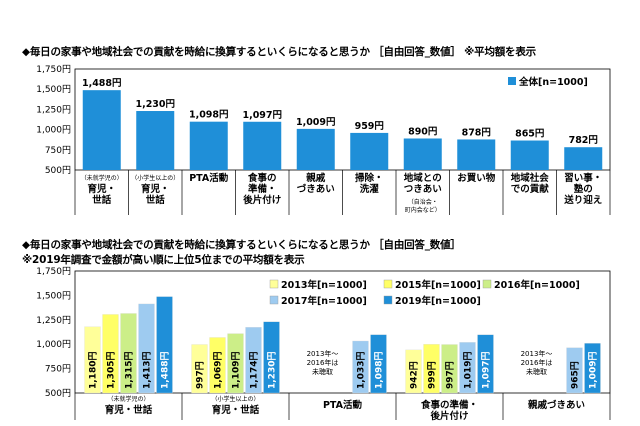 This screenshot has height=426, width=640. Describe the element at coordinates (529, 134) in the screenshot. I see `chart1-data-label: 865円` at that location.